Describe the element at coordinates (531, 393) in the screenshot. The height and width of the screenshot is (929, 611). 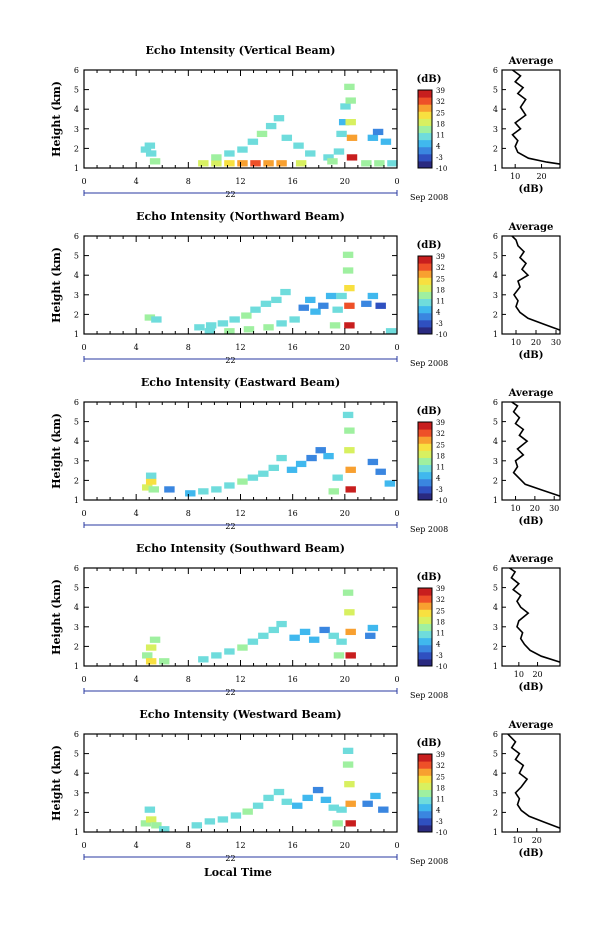
I see `average-title: Average` at that location.